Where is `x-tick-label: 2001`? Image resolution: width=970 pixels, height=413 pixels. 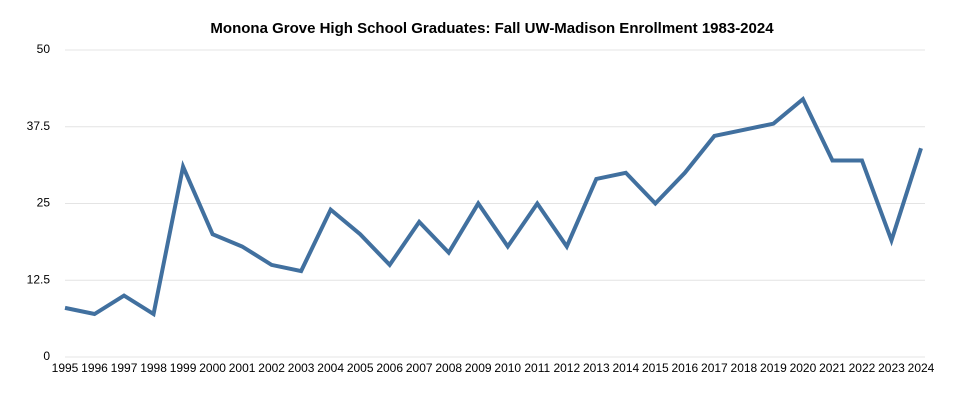 x-tick-label: 2001 is located at coordinates (242, 368).